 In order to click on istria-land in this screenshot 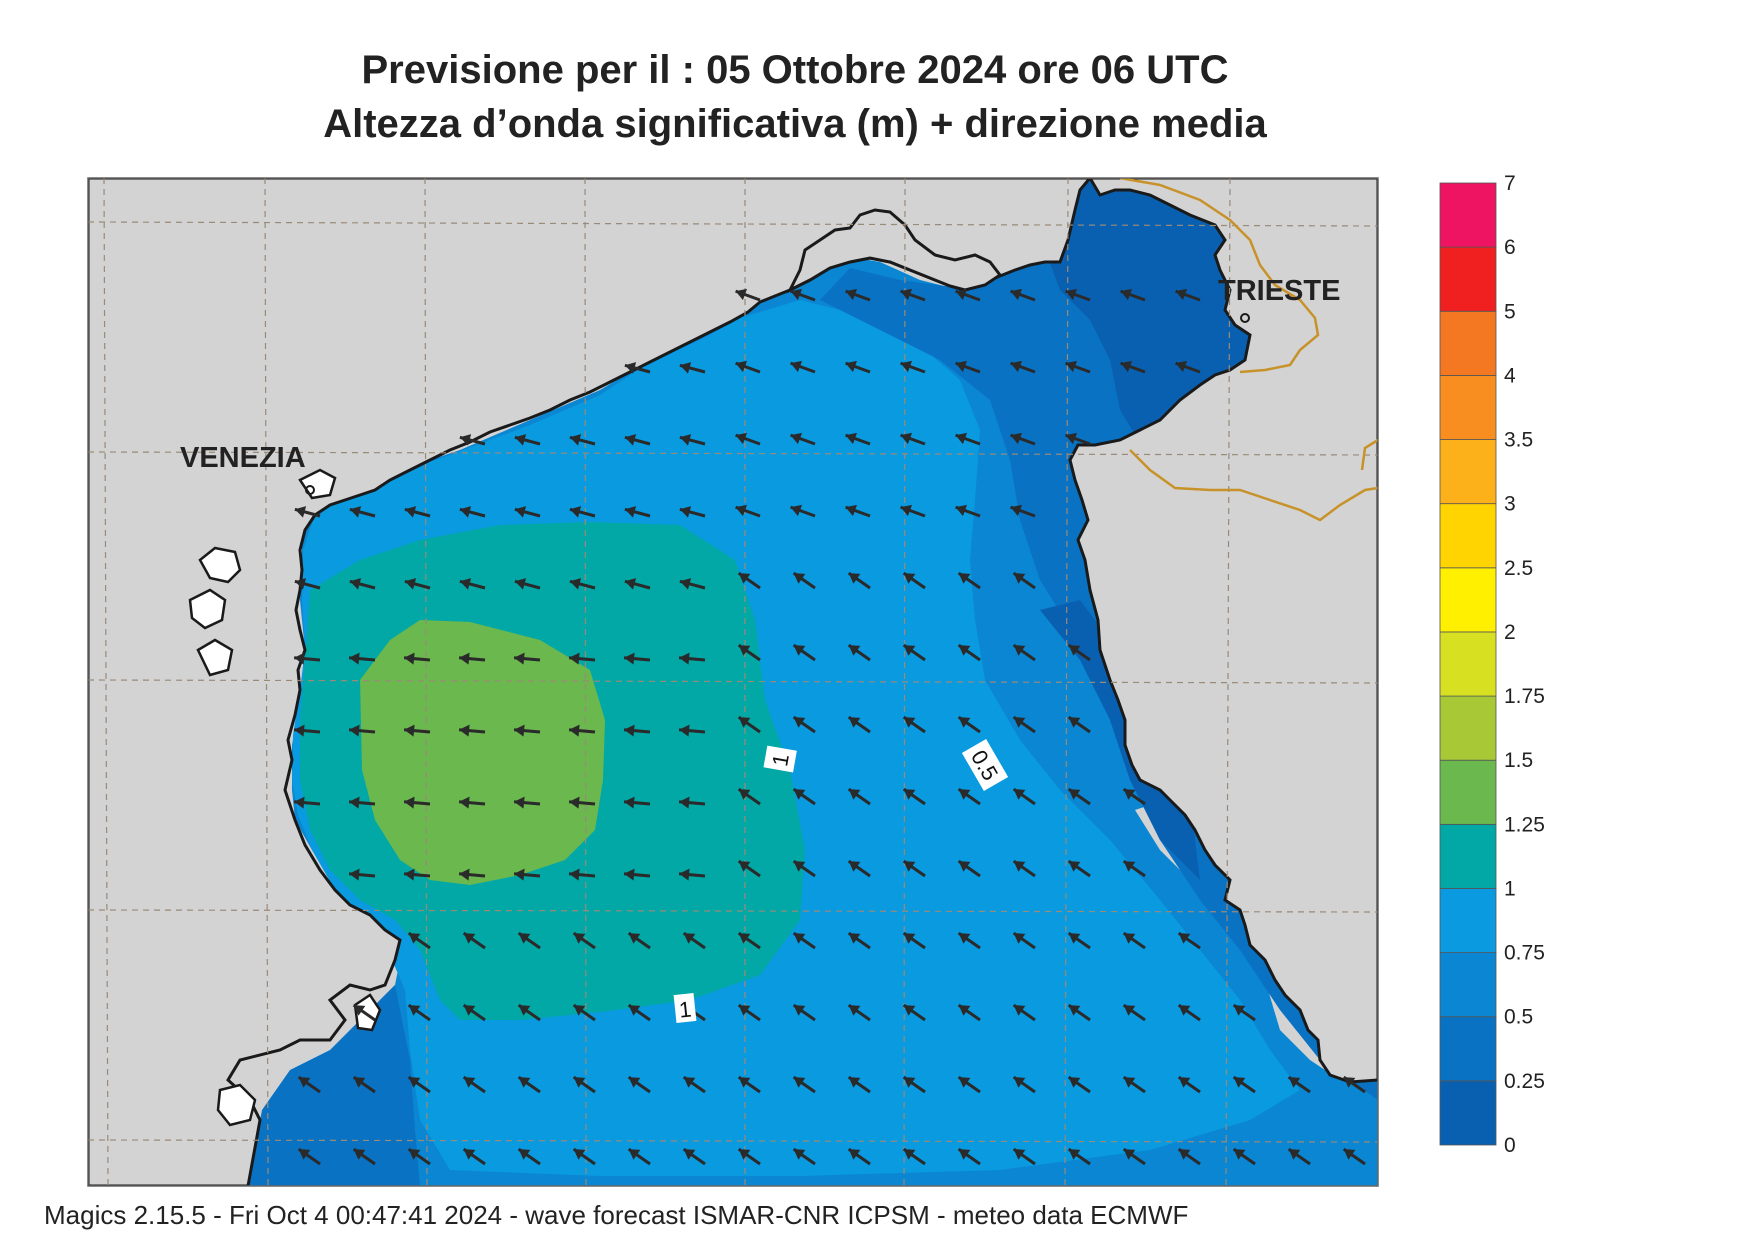, I will do `click(1223, 631)`.